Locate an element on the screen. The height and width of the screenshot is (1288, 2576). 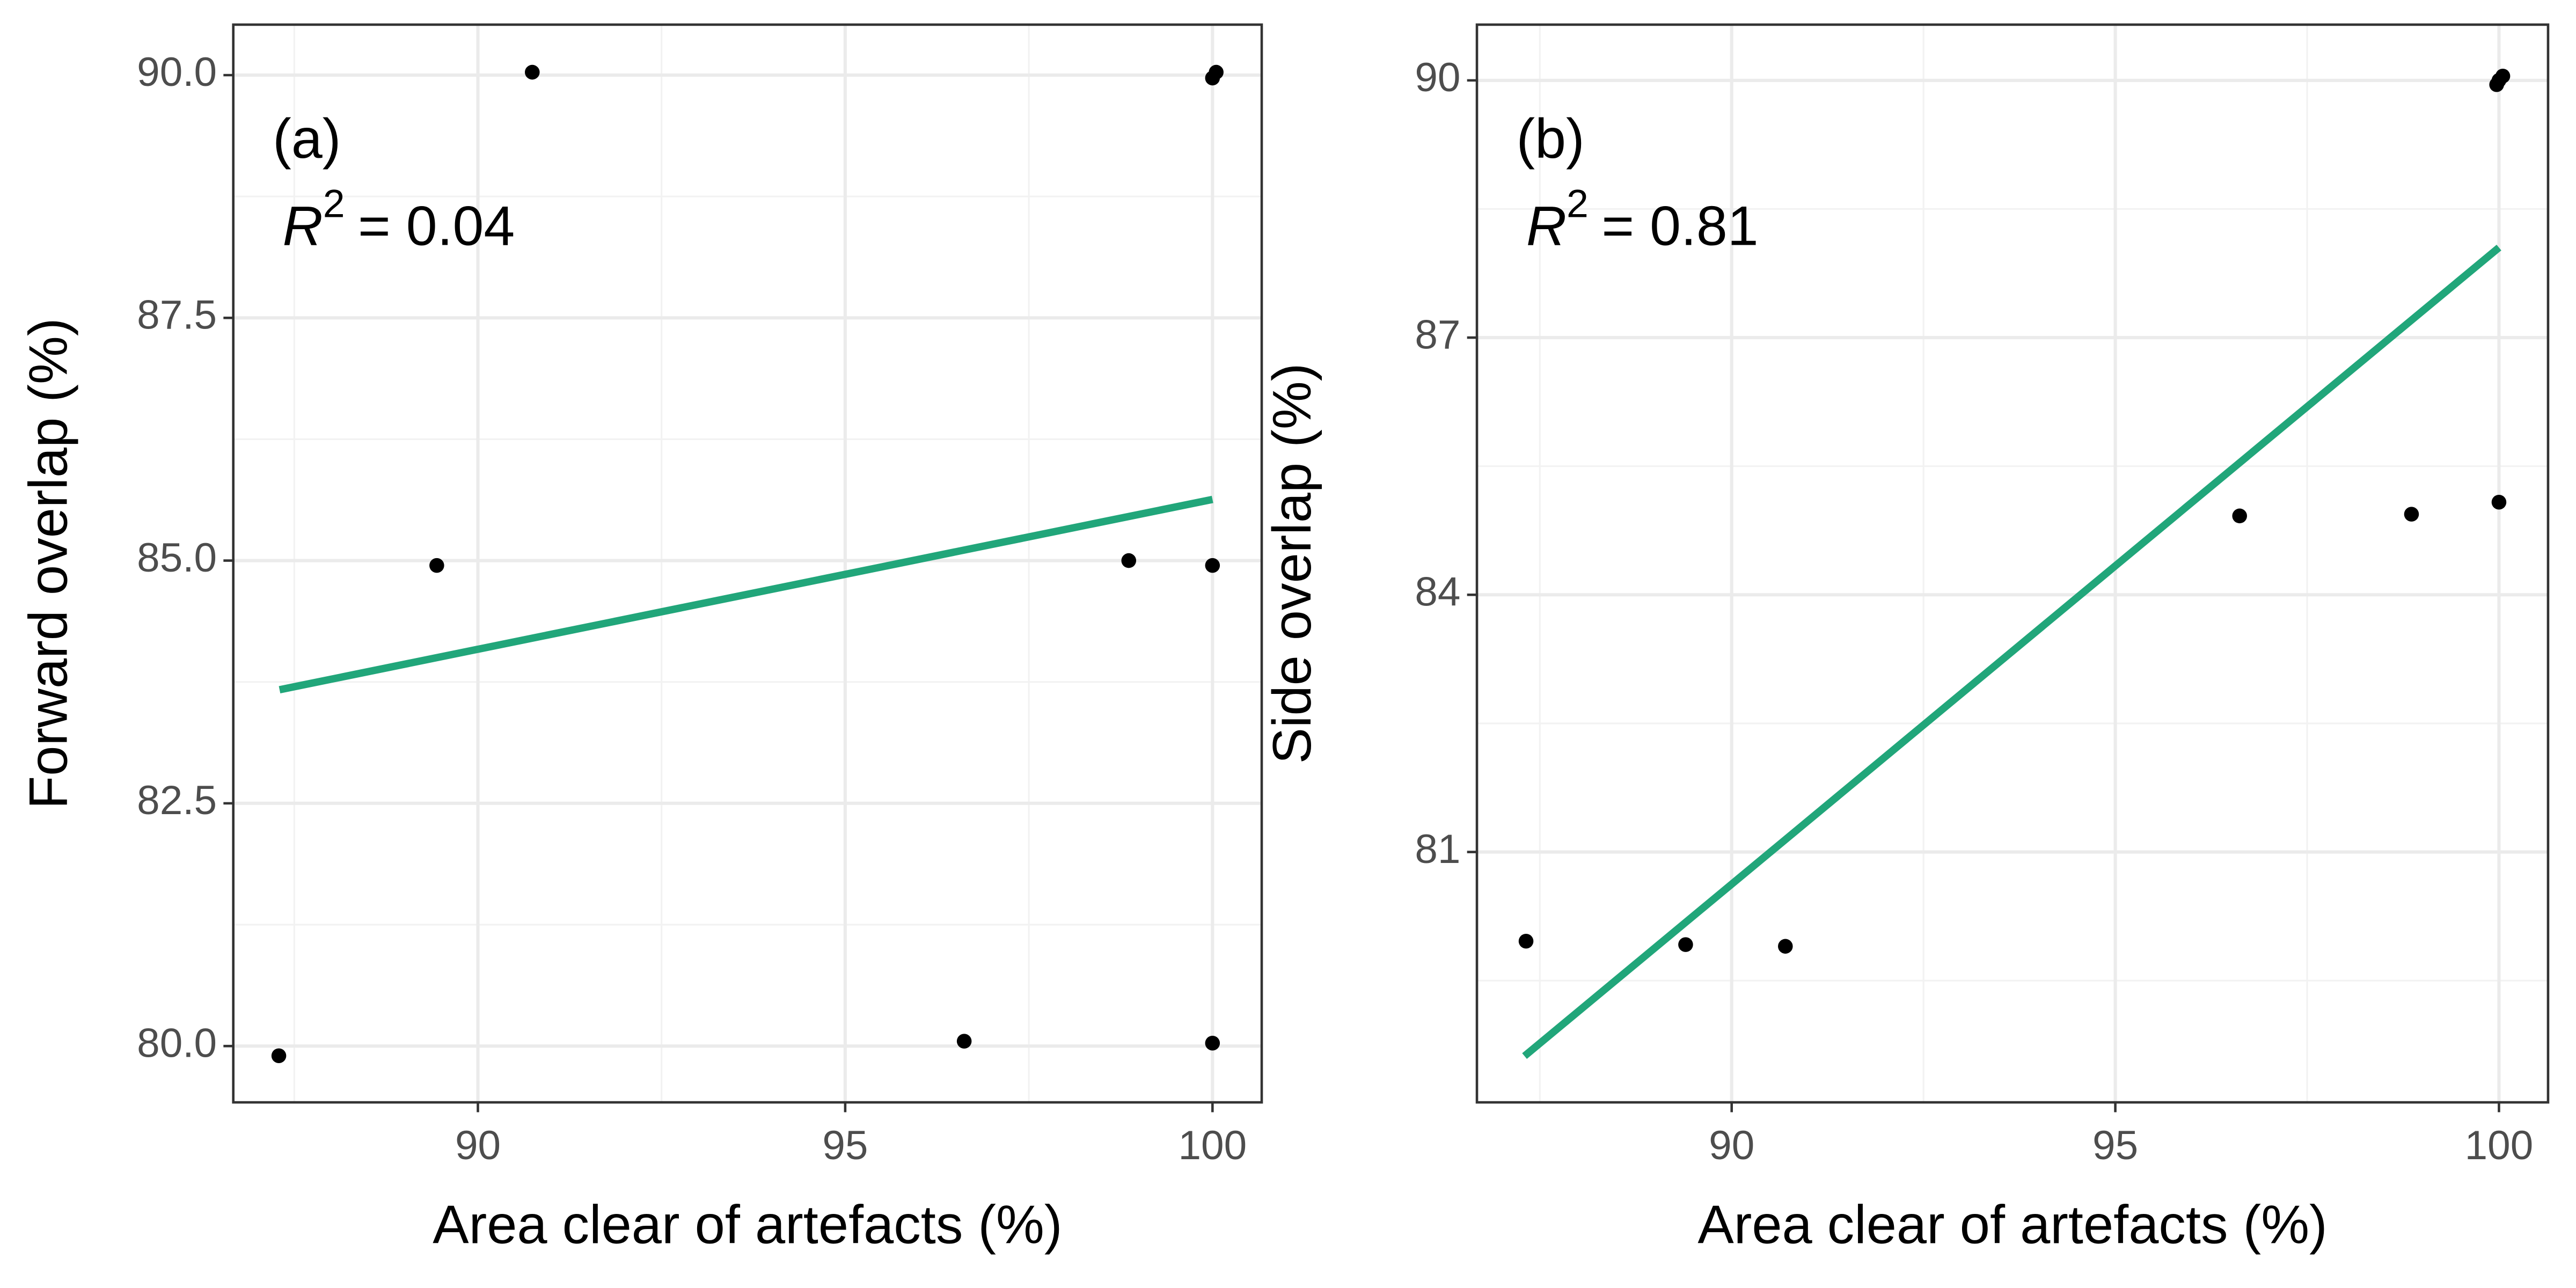
panel-label: (a) is located at coordinates (307, 139).